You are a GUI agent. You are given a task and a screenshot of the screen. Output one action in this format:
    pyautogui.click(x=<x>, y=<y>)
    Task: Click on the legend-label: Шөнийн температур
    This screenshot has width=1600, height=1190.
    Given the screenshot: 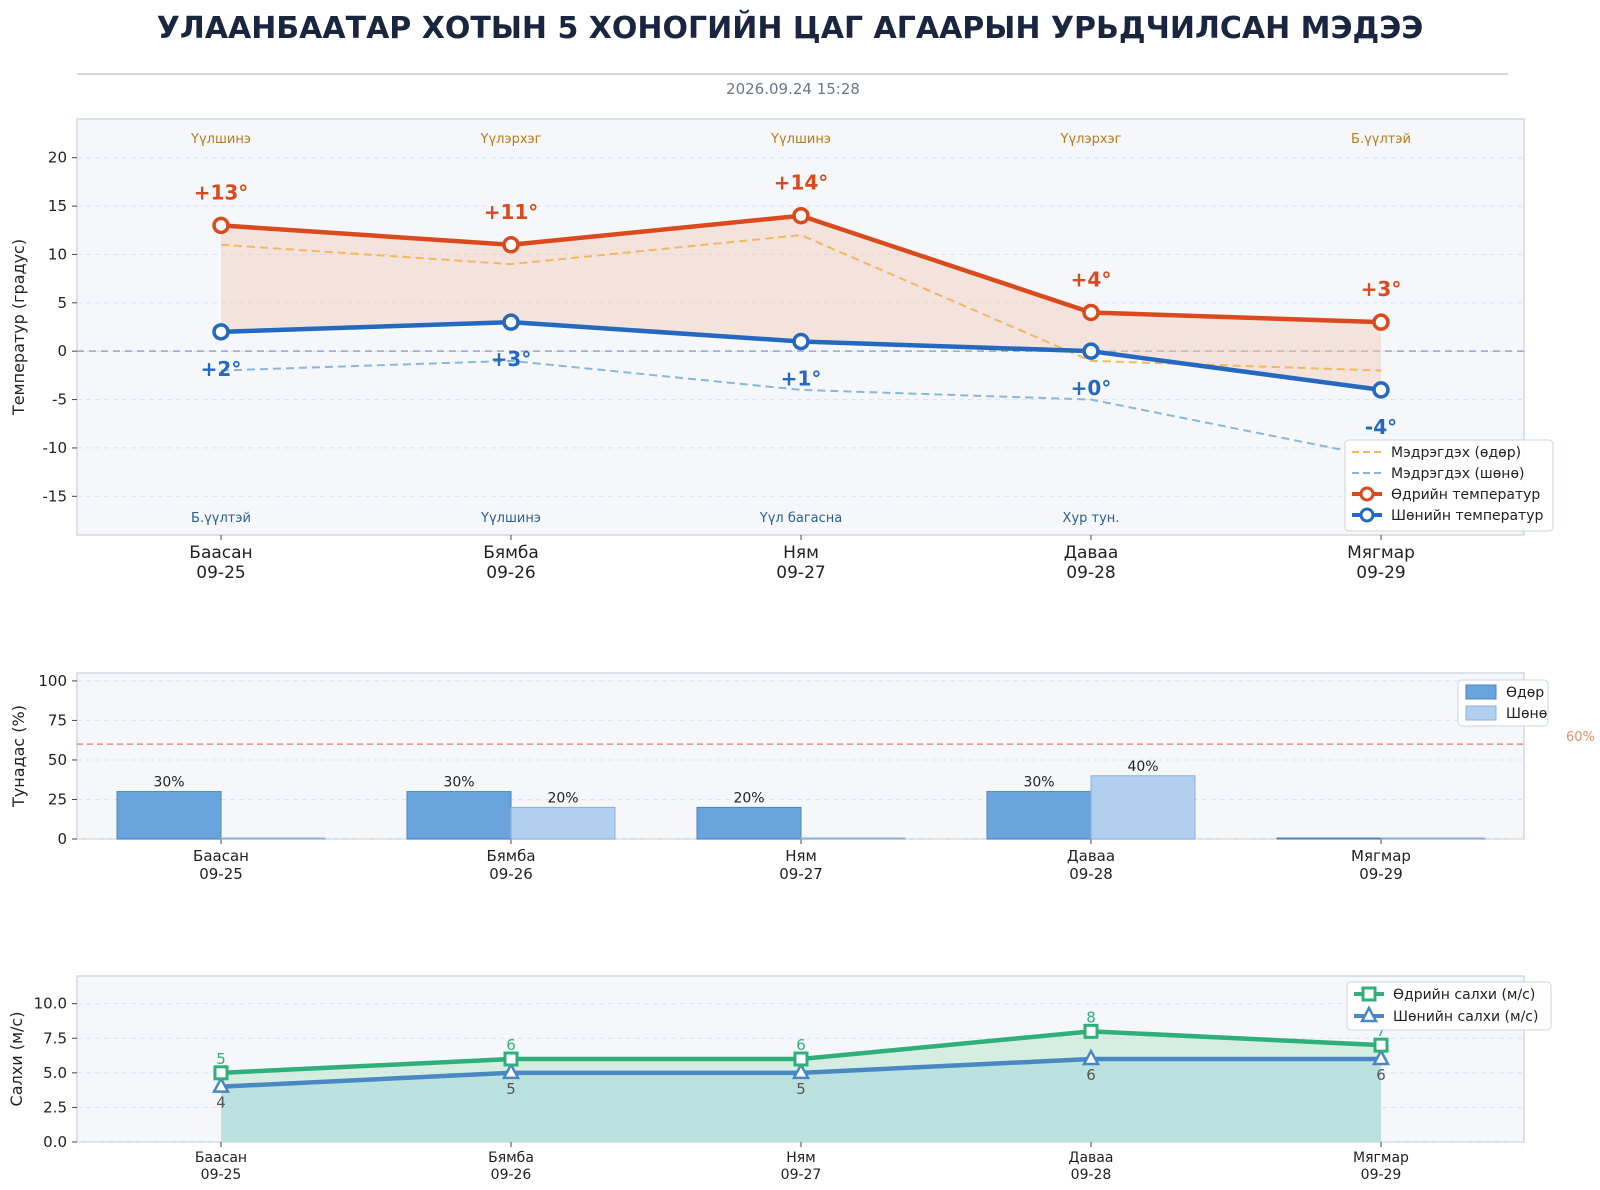 What is the action you would take?
    pyautogui.click(x=1467, y=516)
    